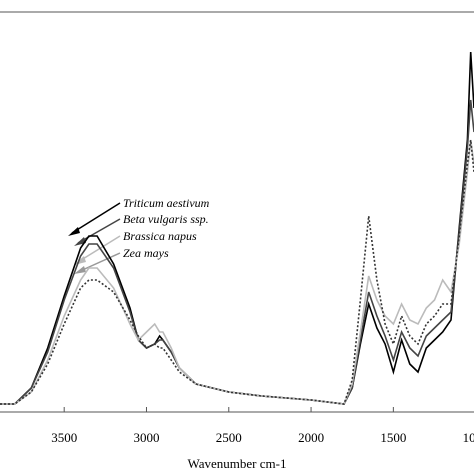  I want to click on x-axis-label: Wavenumber cm-1, so click(237, 463).